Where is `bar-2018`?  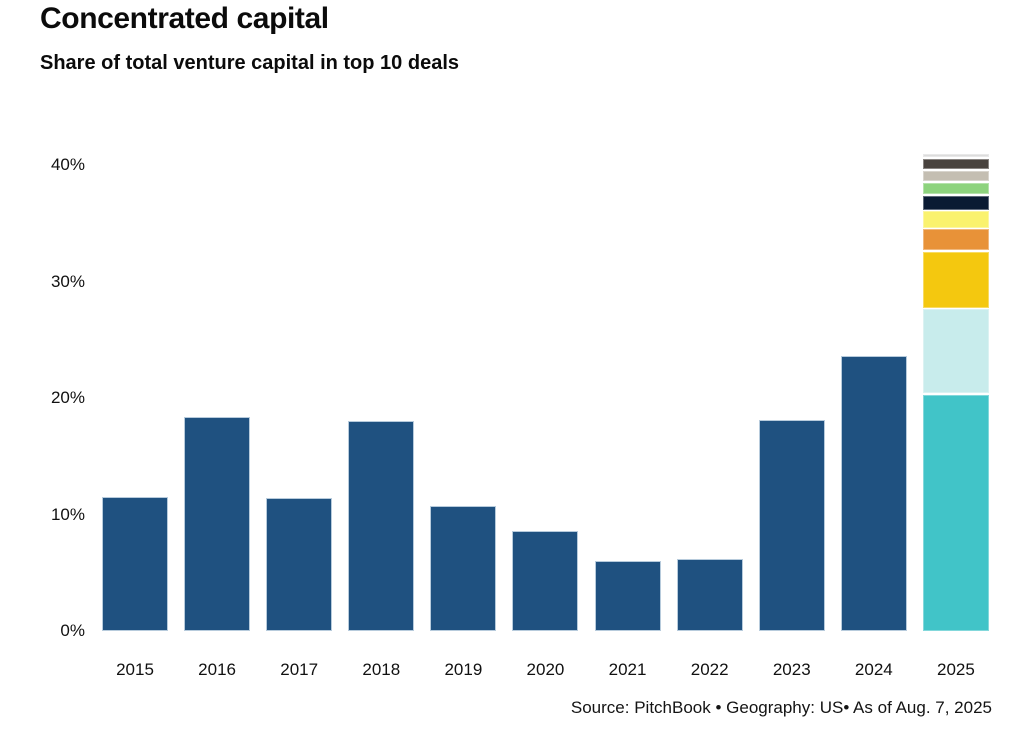 bar-2018 is located at coordinates (381, 526).